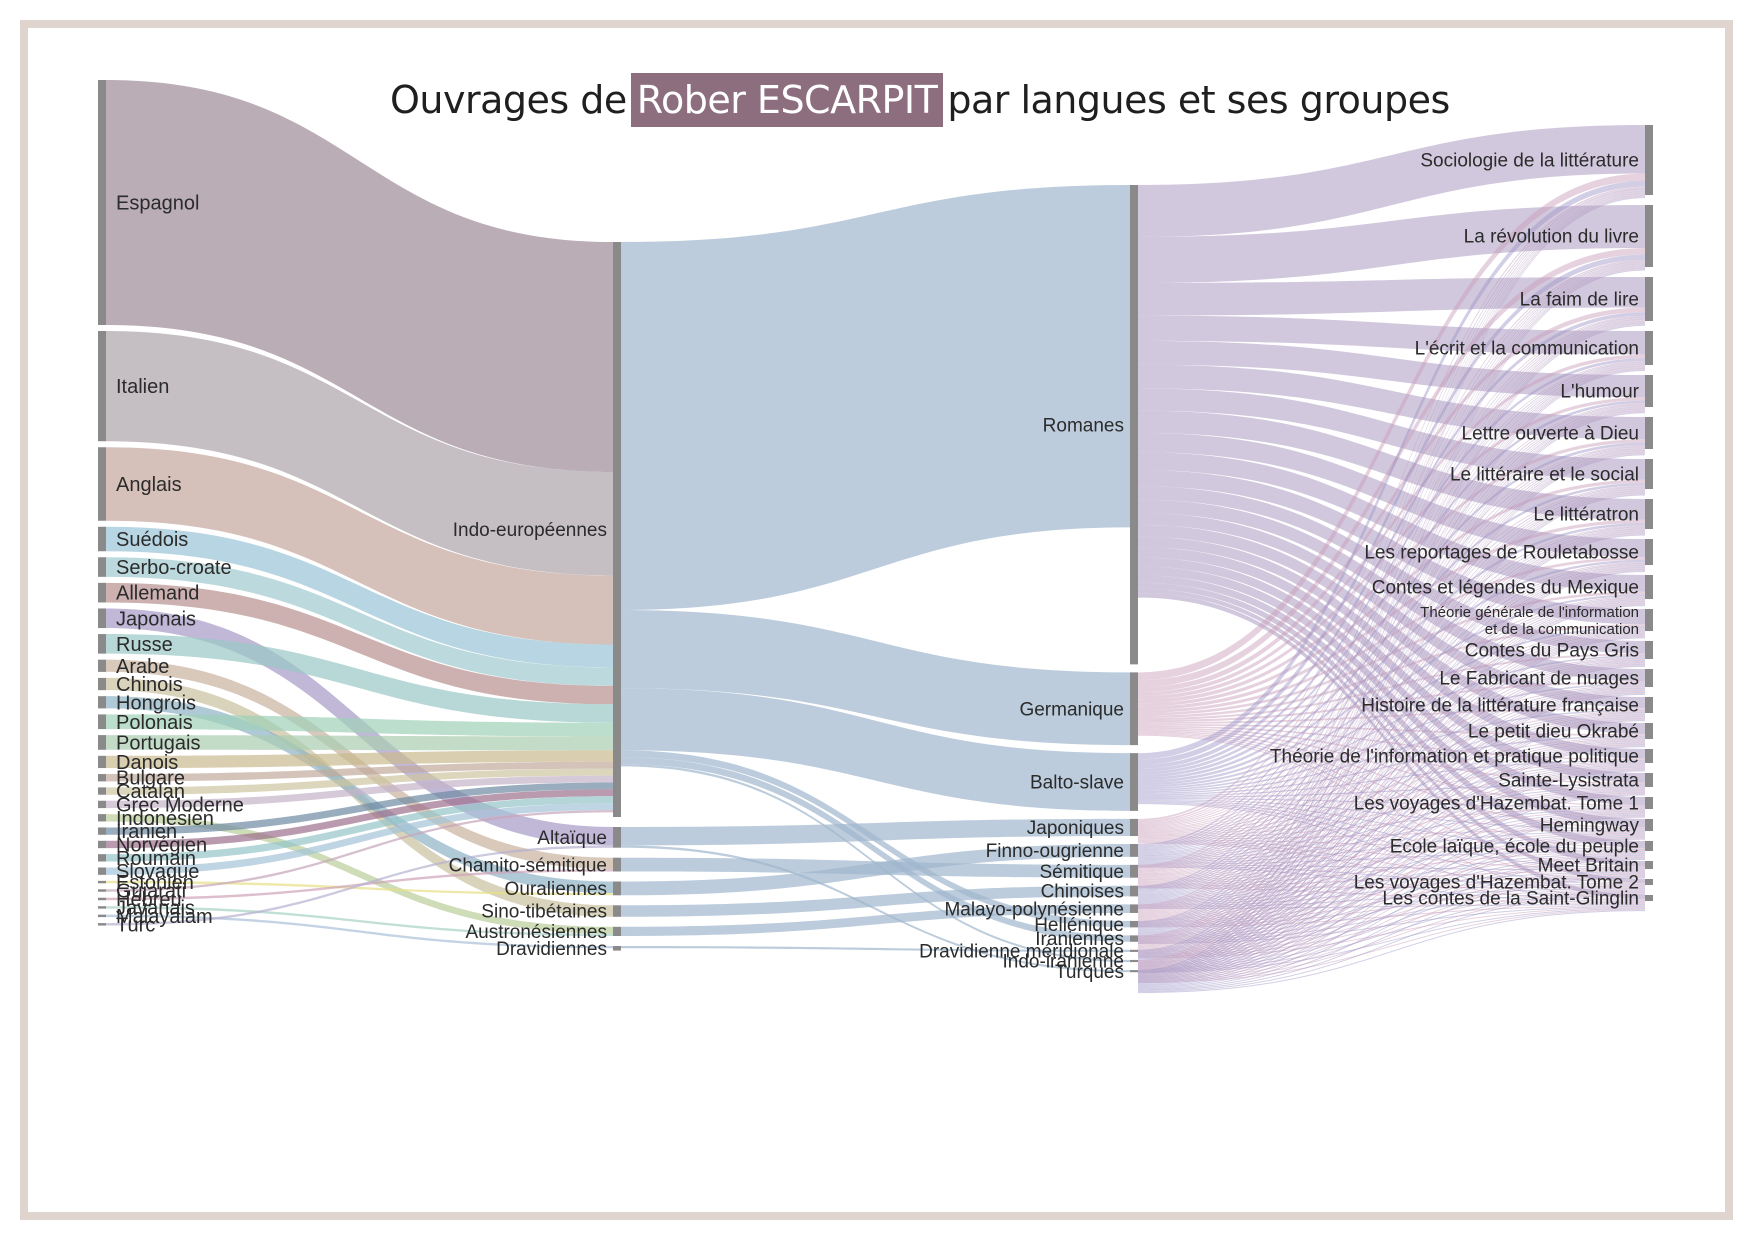 The width and height of the screenshot is (1753, 1240). I want to click on node-slovaque, so click(102, 871).